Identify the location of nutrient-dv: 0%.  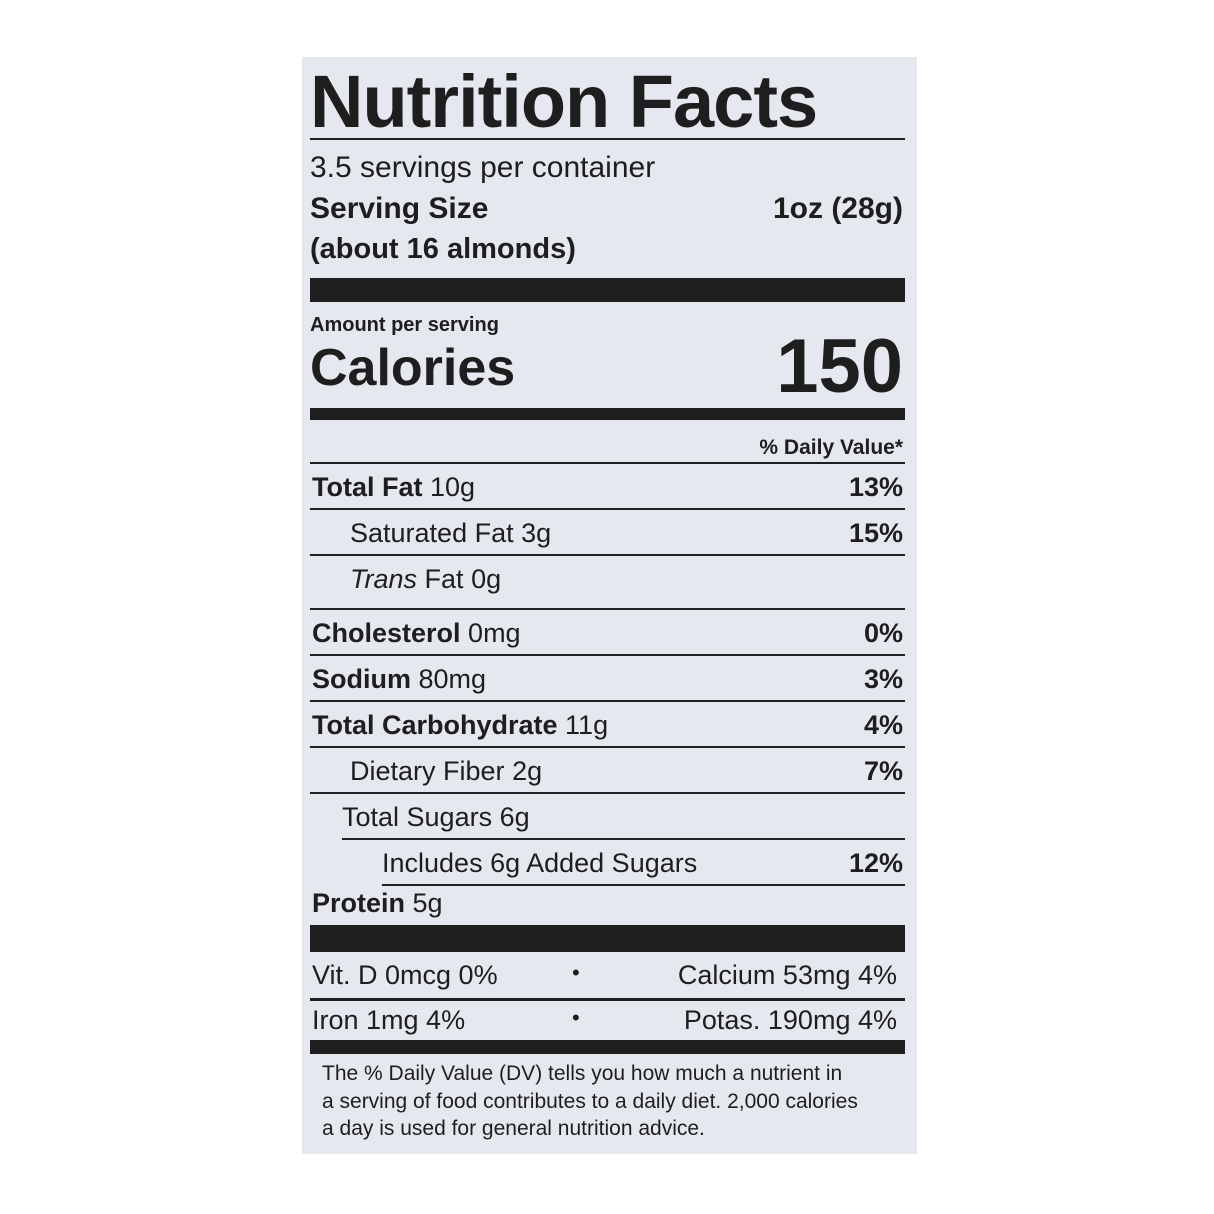
(883, 633).